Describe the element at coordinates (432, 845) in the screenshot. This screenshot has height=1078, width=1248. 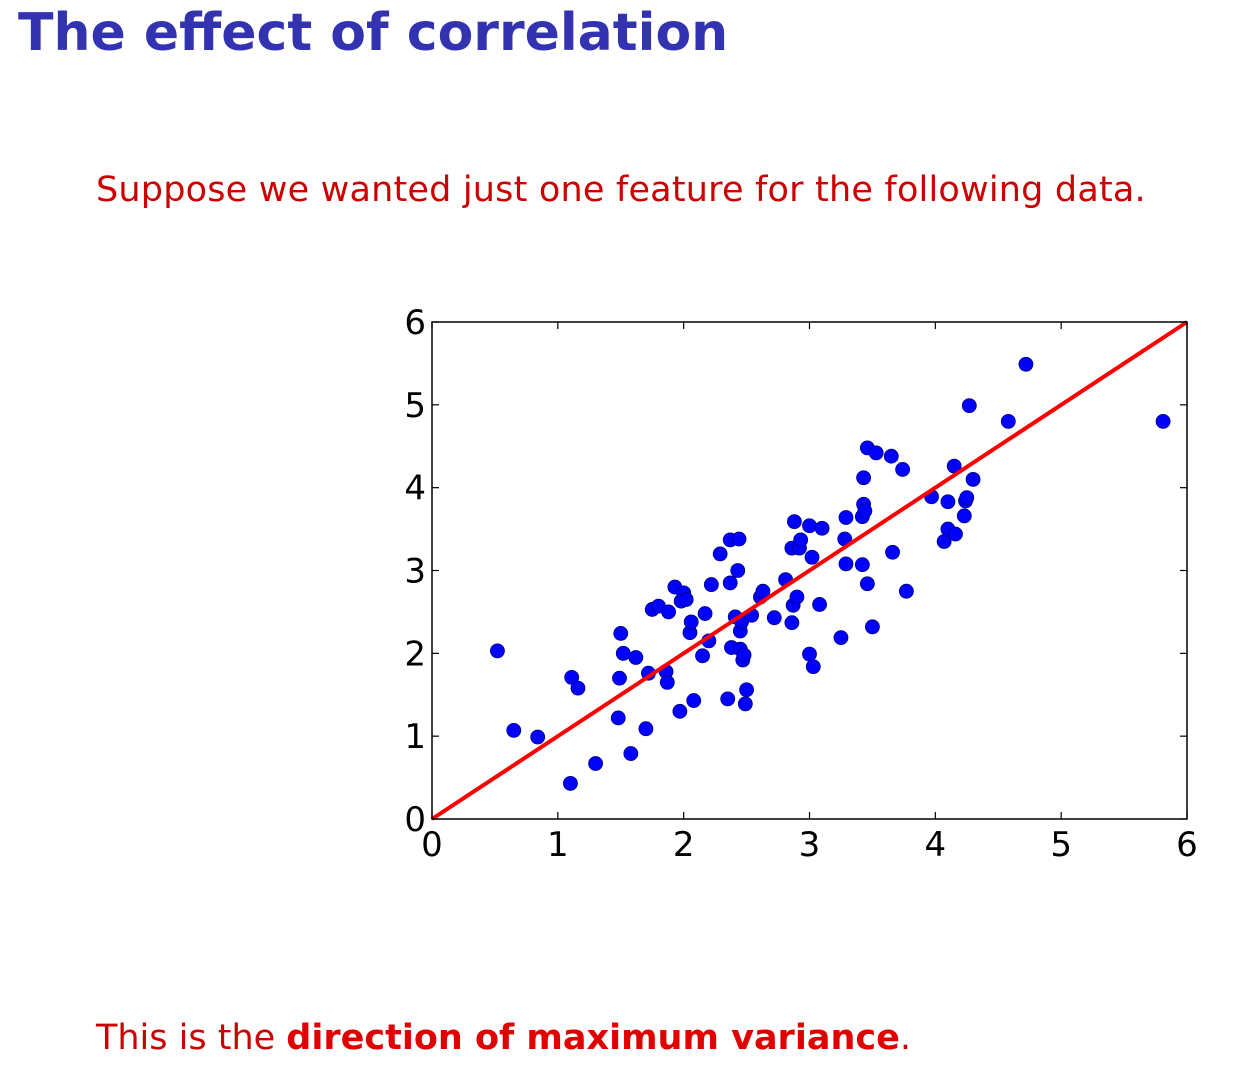
I see `x-tick-label: 0` at that location.